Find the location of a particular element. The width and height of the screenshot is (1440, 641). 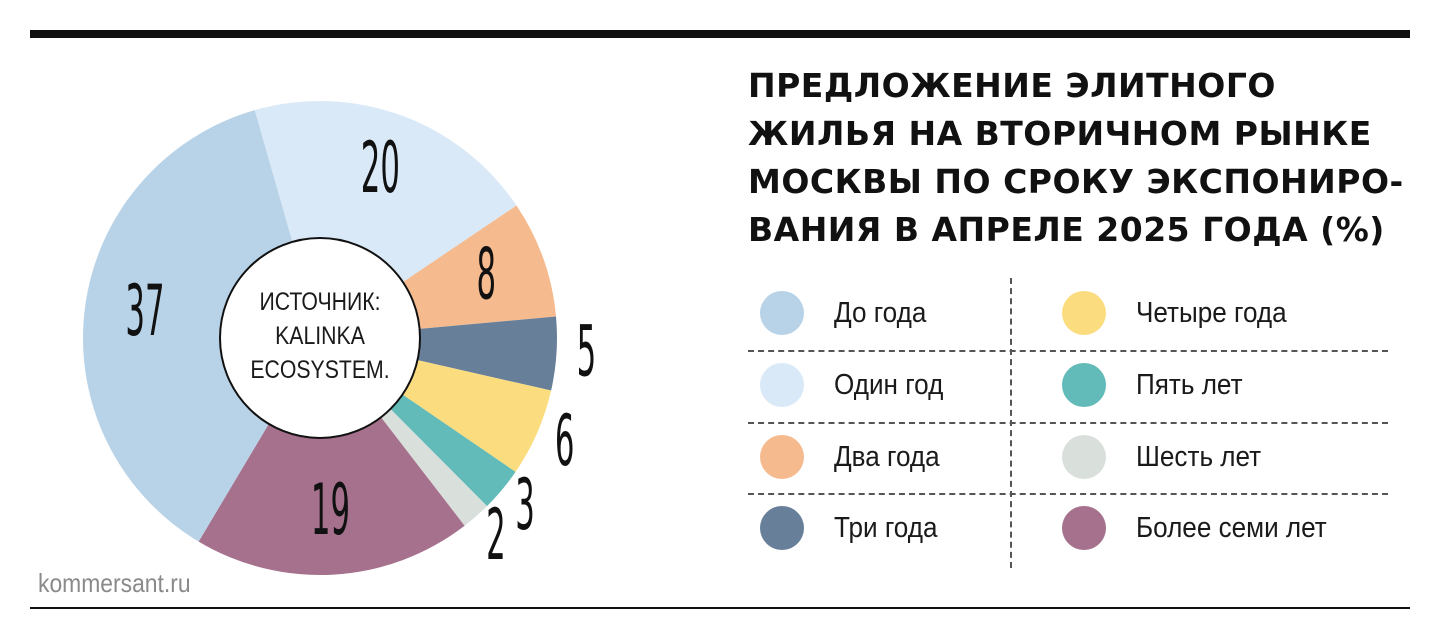

value-label-до-года: 37 is located at coordinates (144, 312).